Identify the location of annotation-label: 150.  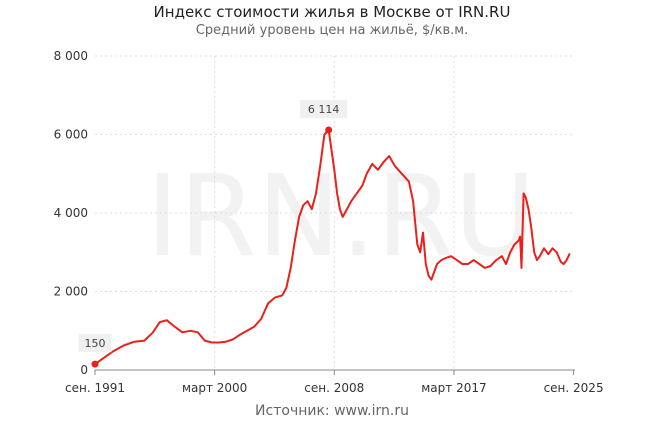
(95, 343).